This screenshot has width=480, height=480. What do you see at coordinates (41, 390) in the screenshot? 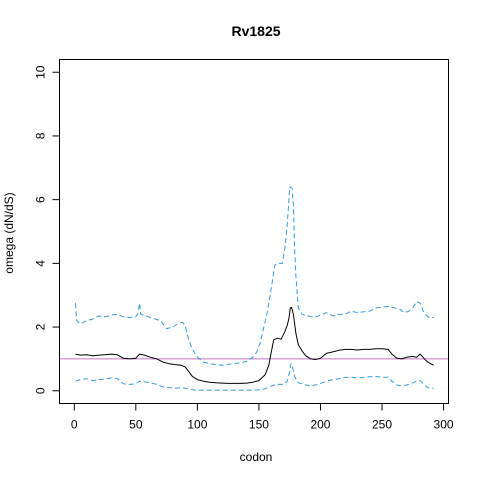
I see `y-tick-label: 0` at bounding box center [41, 390].